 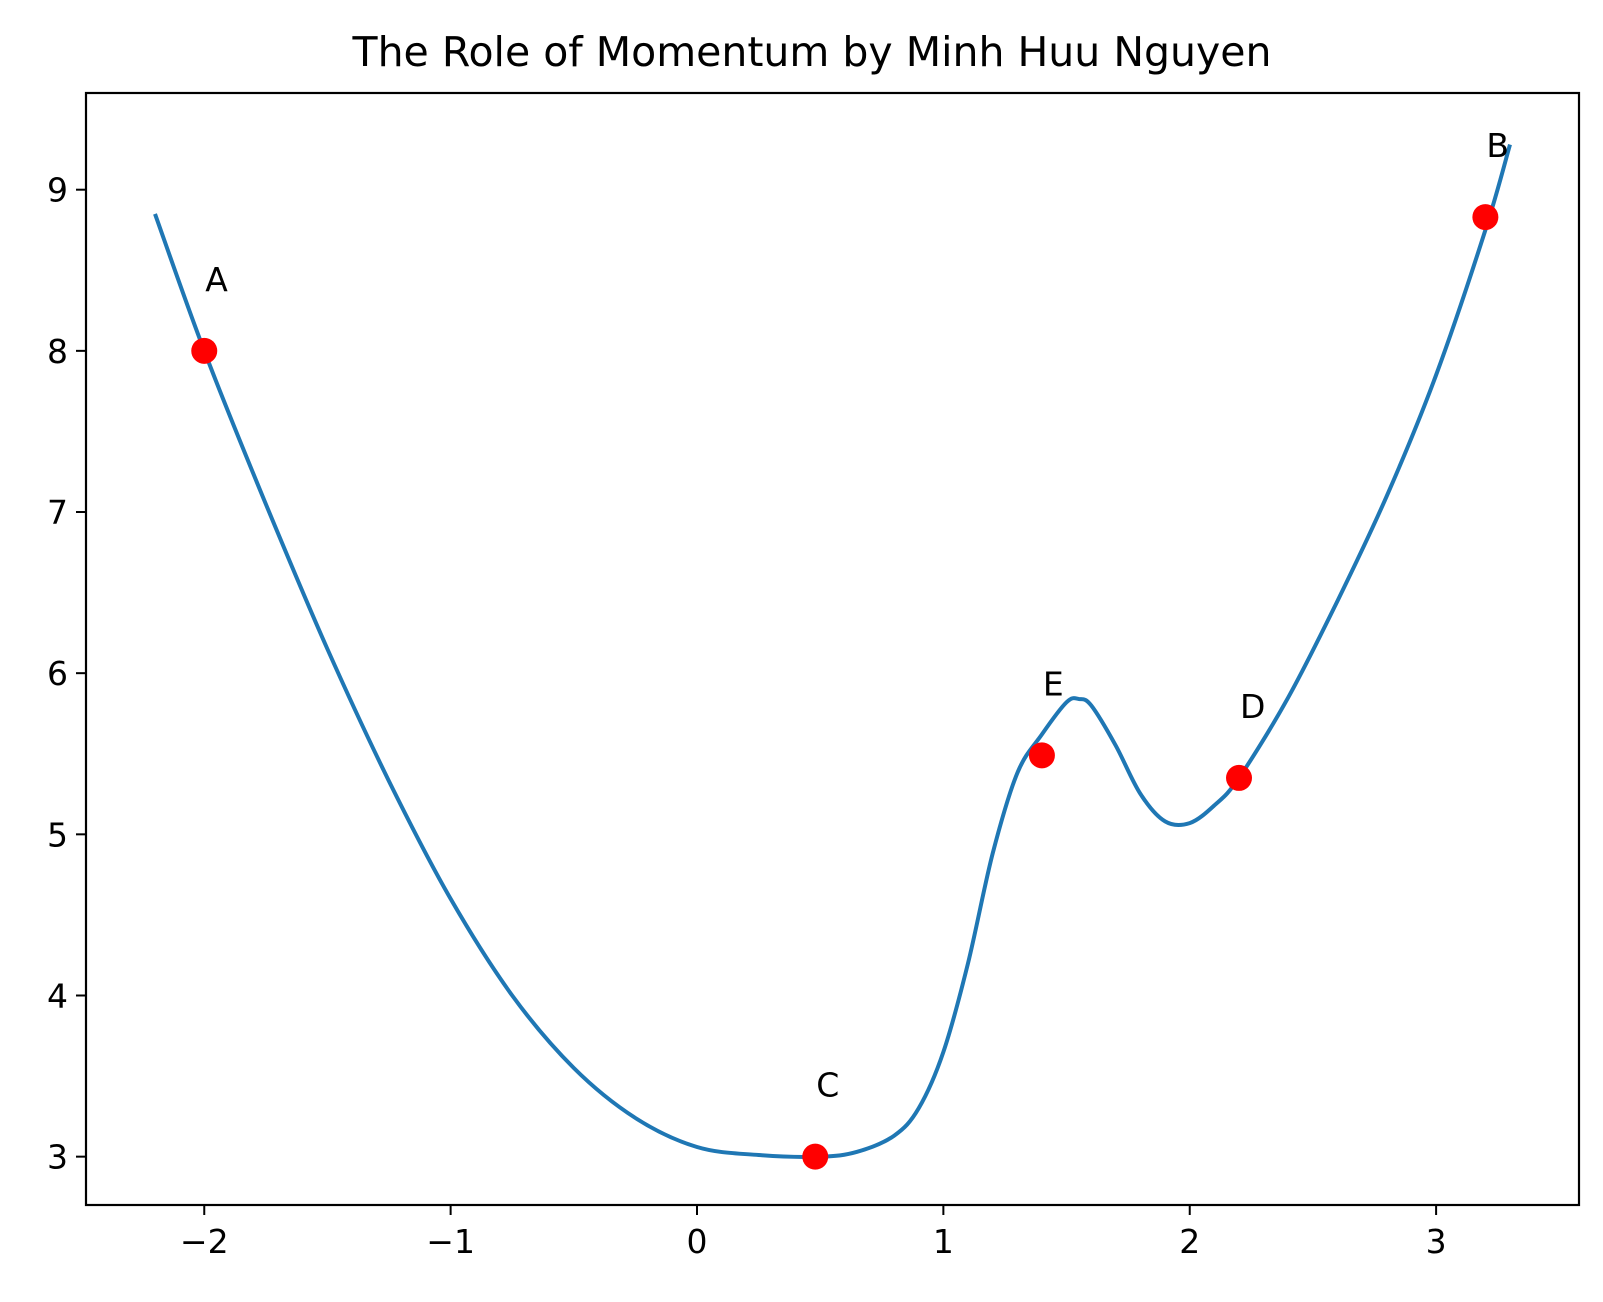 I want to click on point-c, so click(x=815, y=1156).